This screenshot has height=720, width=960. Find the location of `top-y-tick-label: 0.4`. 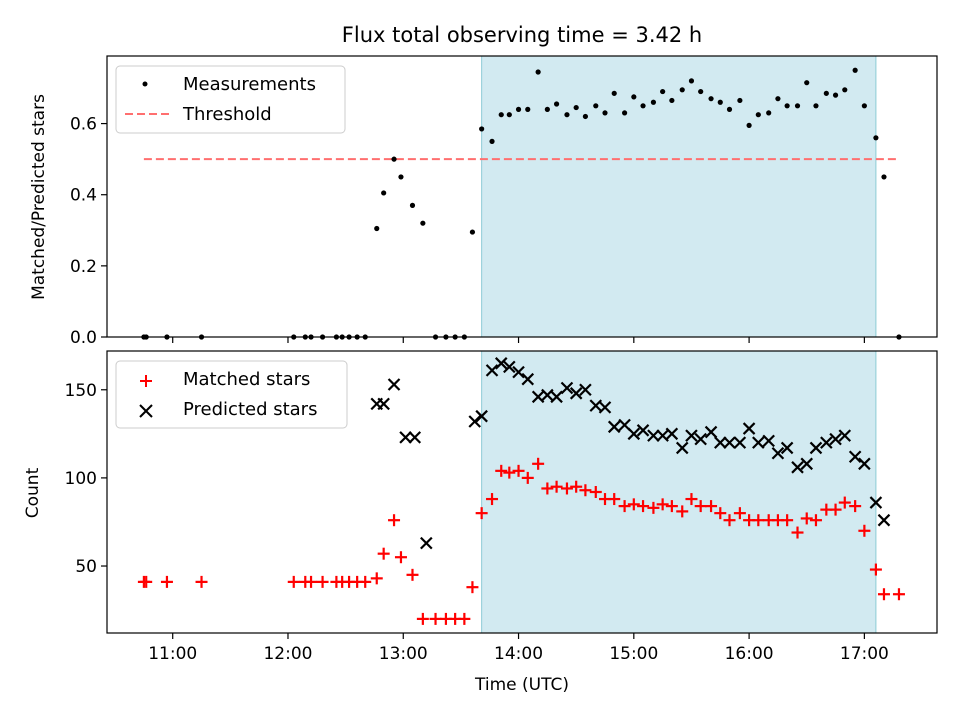

top-y-tick-label: 0.4 is located at coordinates (83, 196).